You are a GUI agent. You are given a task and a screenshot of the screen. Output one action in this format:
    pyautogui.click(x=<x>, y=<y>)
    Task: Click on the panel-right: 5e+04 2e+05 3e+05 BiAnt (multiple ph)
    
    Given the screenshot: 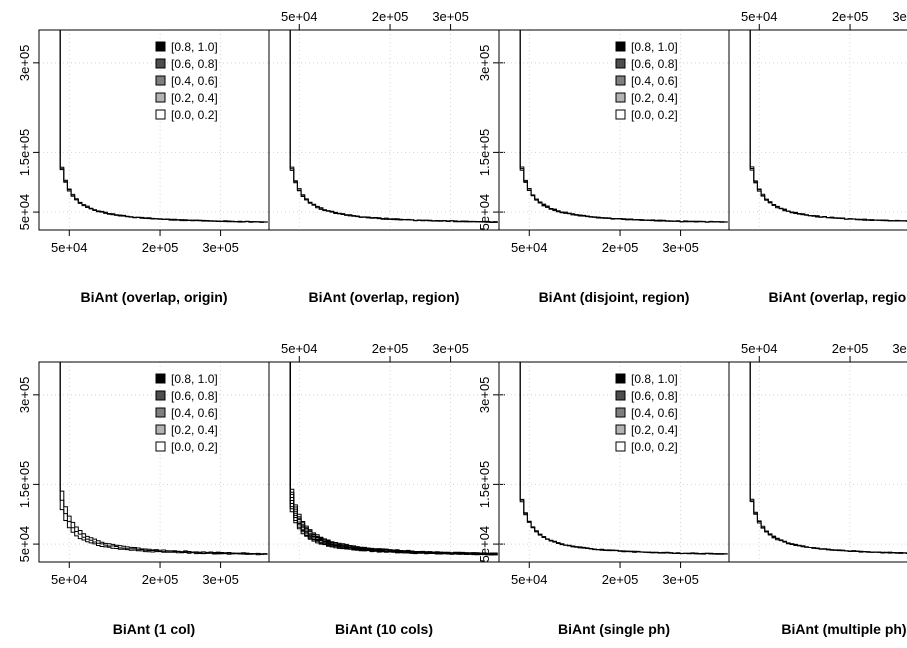 What is the action you would take?
    pyautogui.click(x=817, y=489)
    